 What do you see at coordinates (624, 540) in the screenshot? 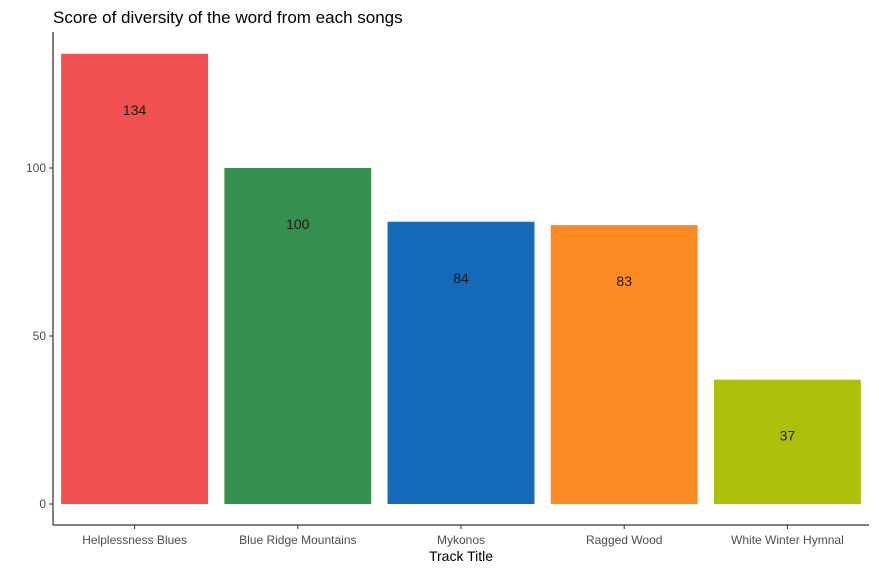
I see `x-tick-label: Ragged Wood` at bounding box center [624, 540].